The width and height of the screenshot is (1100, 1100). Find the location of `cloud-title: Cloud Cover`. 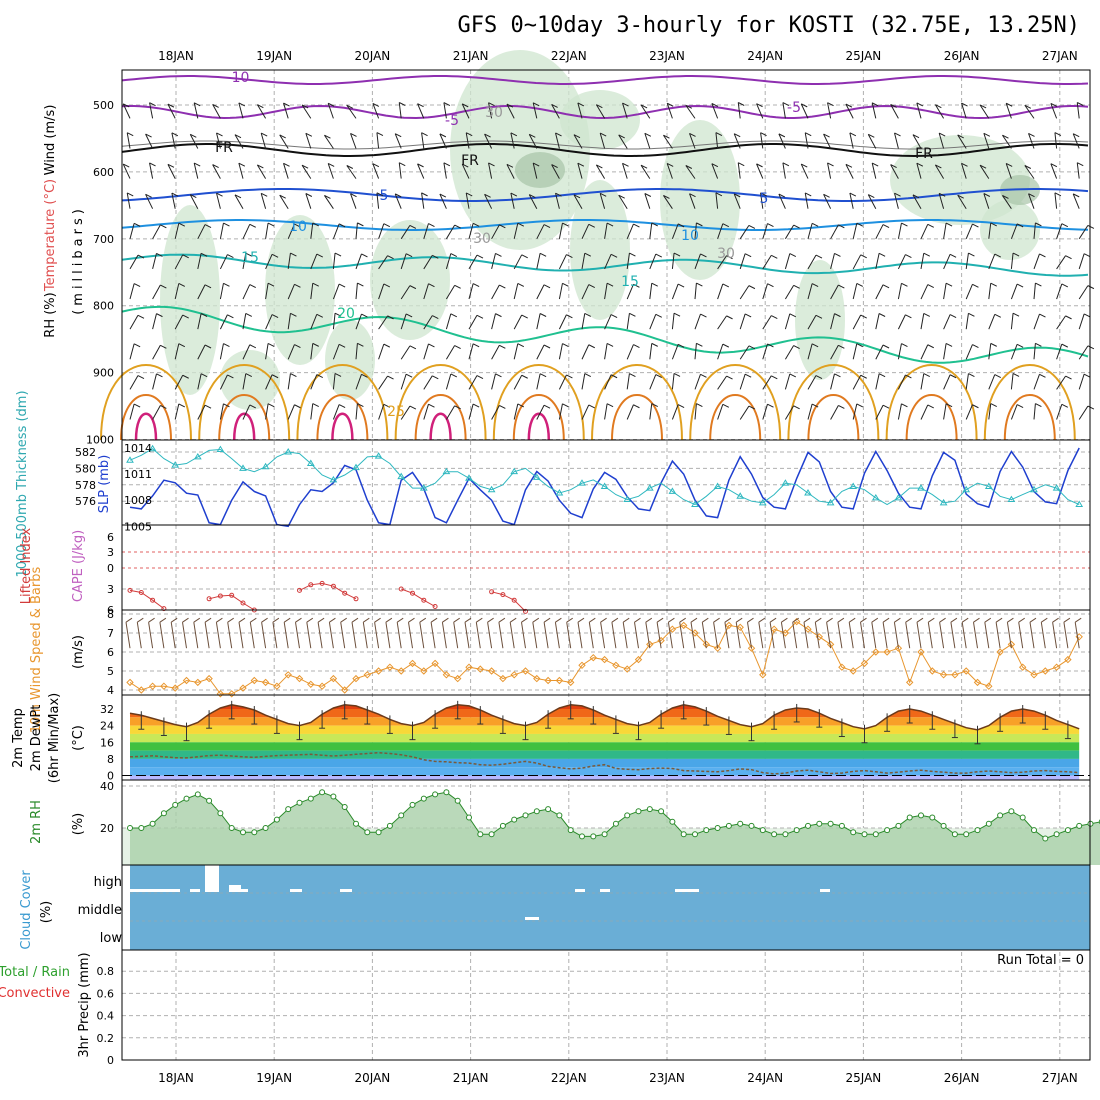

cloud-title: Cloud Cover is located at coordinates (26, 910).